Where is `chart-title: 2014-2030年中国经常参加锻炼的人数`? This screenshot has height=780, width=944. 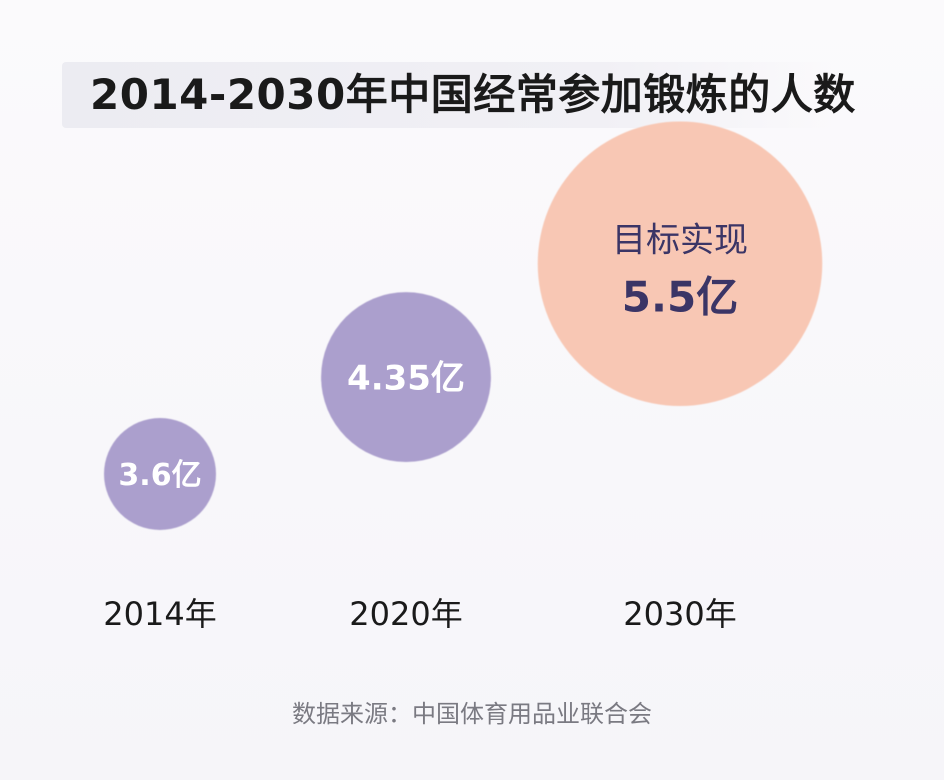
chart-title: 2014-2030年中国经常参加锻炼的人数 is located at coordinates (473, 94).